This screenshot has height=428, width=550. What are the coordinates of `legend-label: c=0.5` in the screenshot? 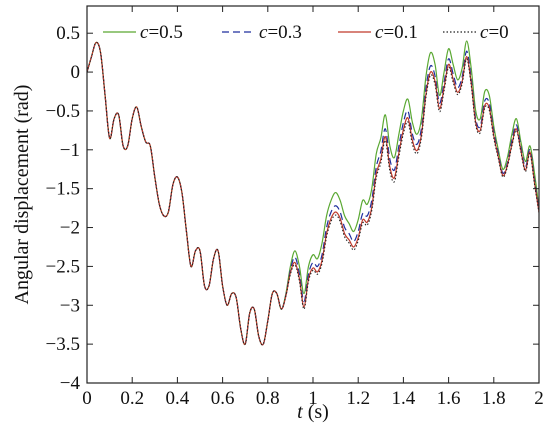 It's located at (161, 32).